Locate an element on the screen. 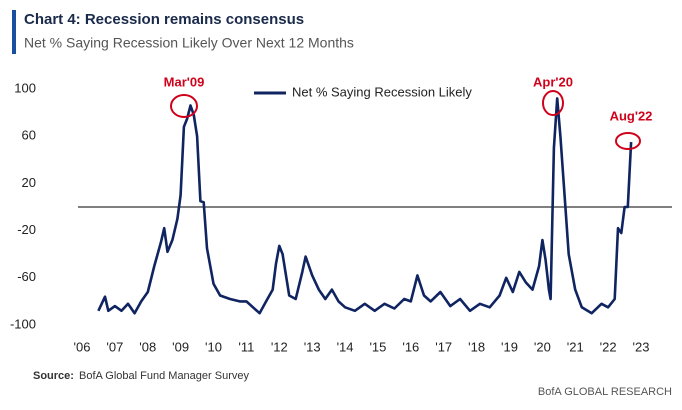  x-tick-label: '19 is located at coordinates (509, 346).